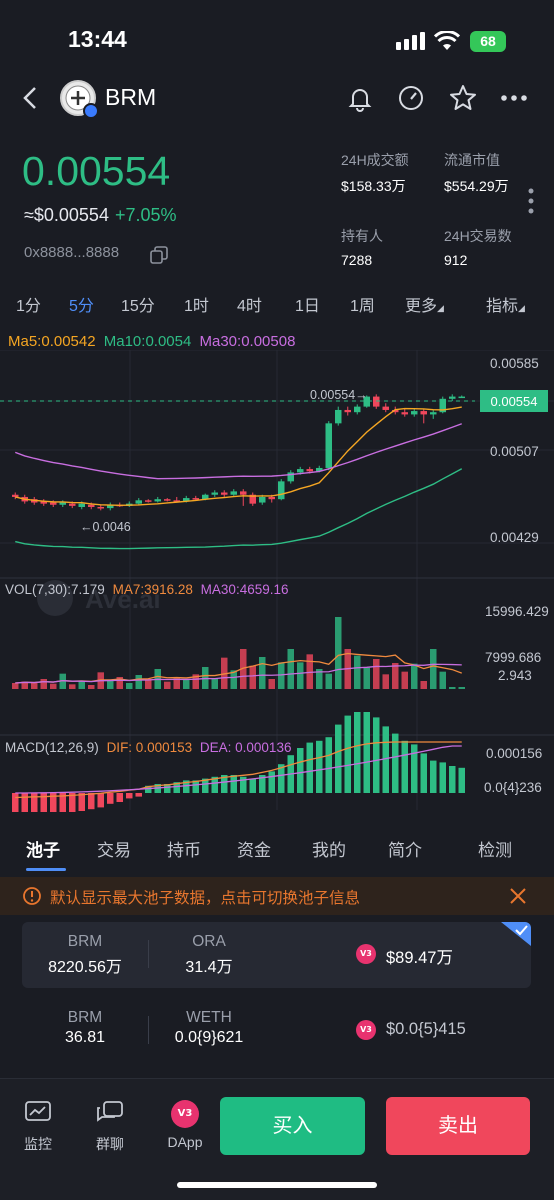 The width and height of the screenshot is (554, 1200). What do you see at coordinates (28, 306) in the screenshot?
I see `tf-1m: 1分` at bounding box center [28, 306].